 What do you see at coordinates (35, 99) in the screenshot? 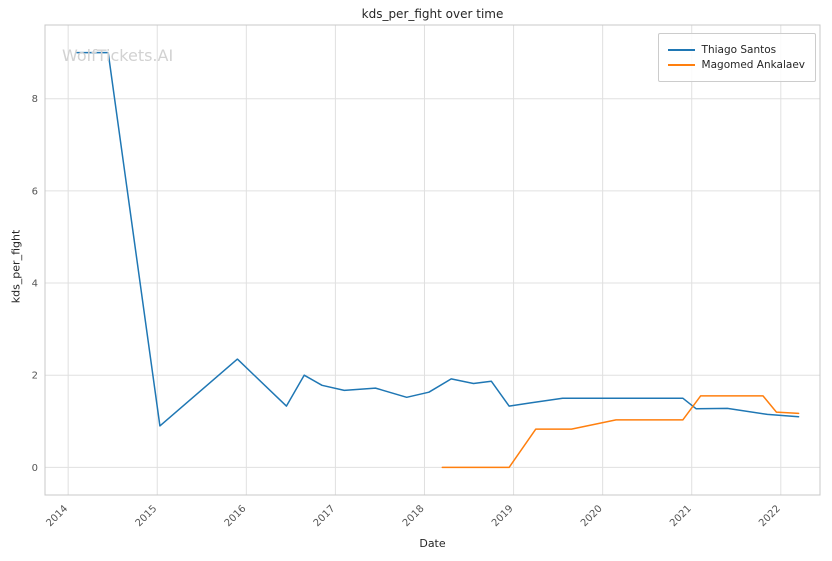
I see `svg-text: 8` at bounding box center [35, 99].